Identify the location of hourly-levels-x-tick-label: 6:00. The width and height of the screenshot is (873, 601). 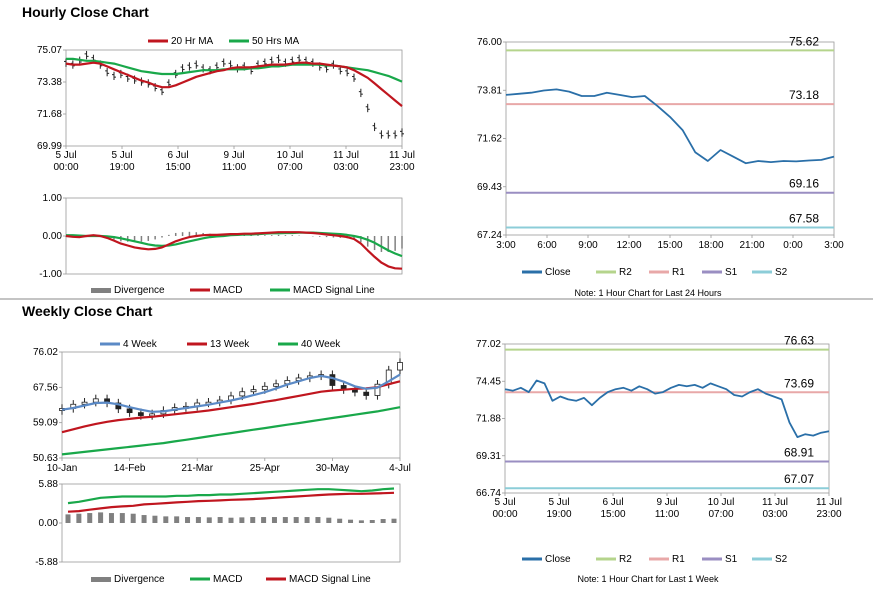
(547, 245).